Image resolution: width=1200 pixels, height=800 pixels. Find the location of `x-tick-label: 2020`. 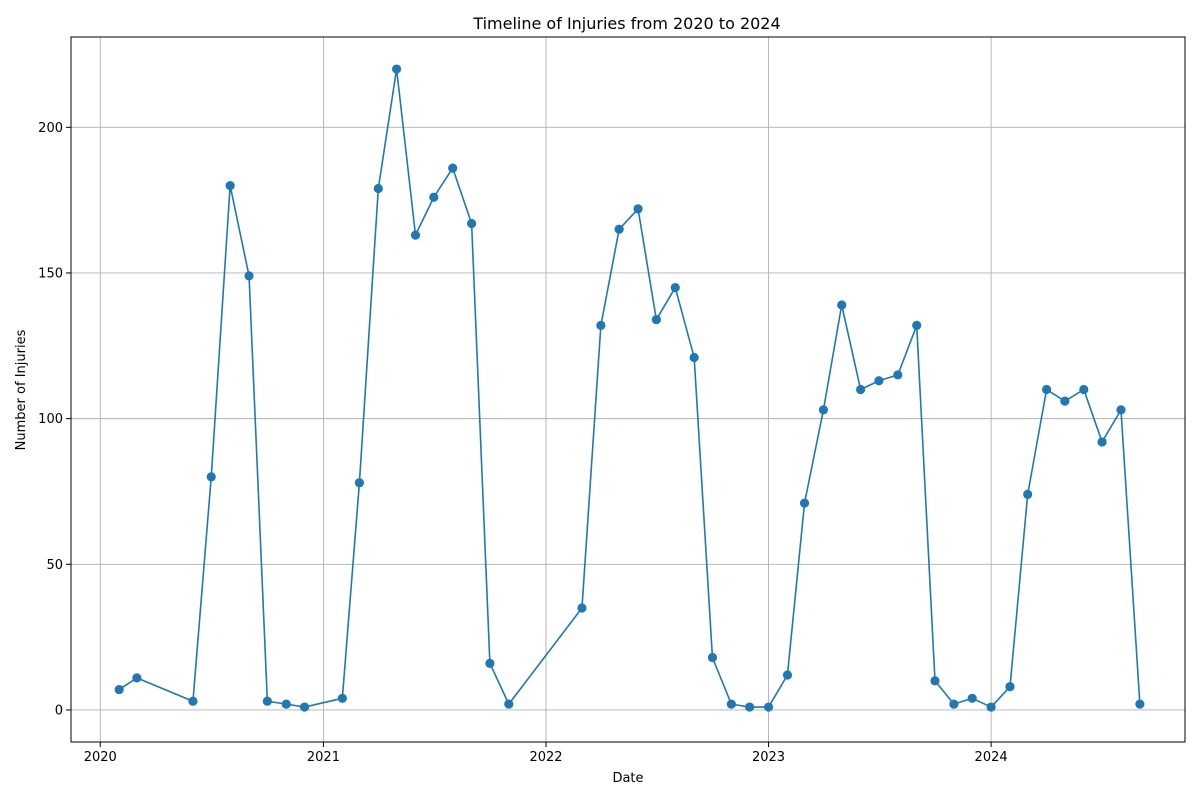

x-tick-label: 2020 is located at coordinates (100, 757).